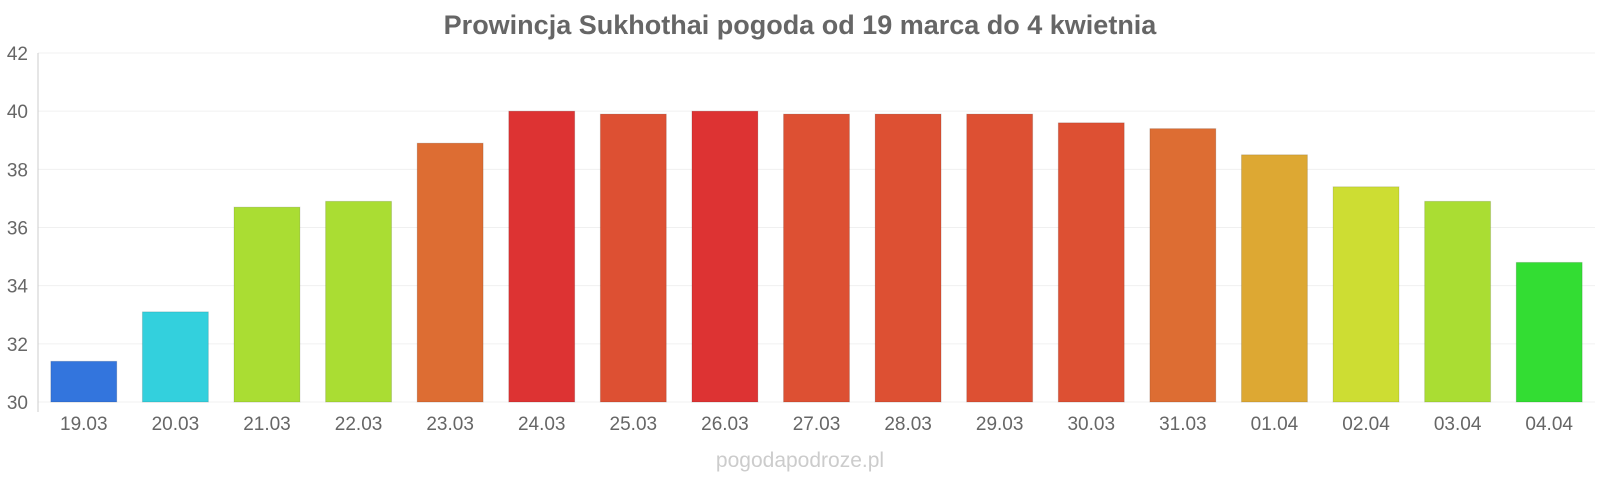  I want to click on bar-24.03, so click(542, 256).